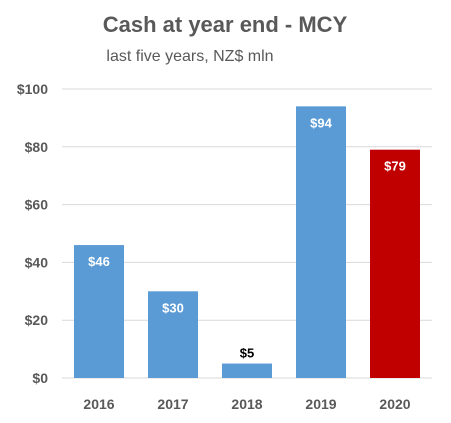 This screenshot has height=423, width=451. Describe the element at coordinates (173, 334) in the screenshot. I see `bar-2017` at that location.